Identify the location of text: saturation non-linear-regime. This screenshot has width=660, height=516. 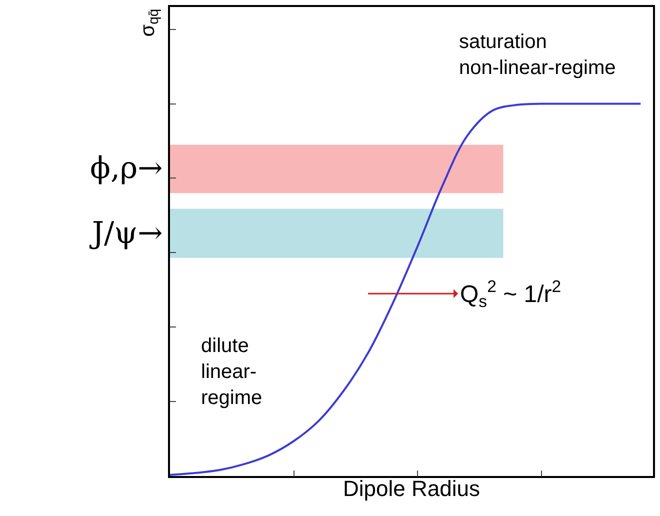
(537, 55).